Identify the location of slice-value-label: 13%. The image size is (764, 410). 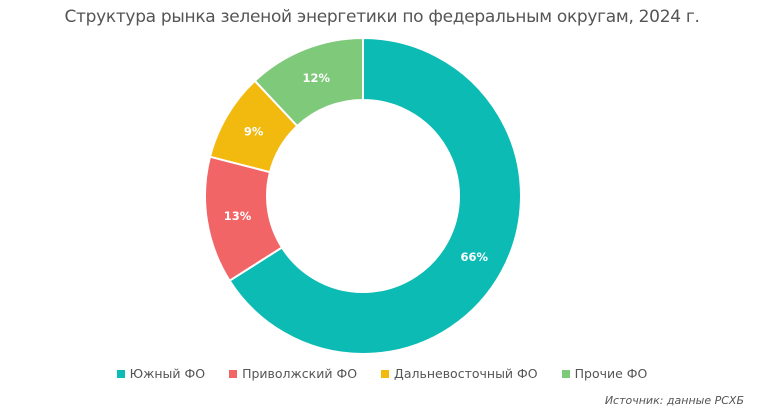
(238, 216).